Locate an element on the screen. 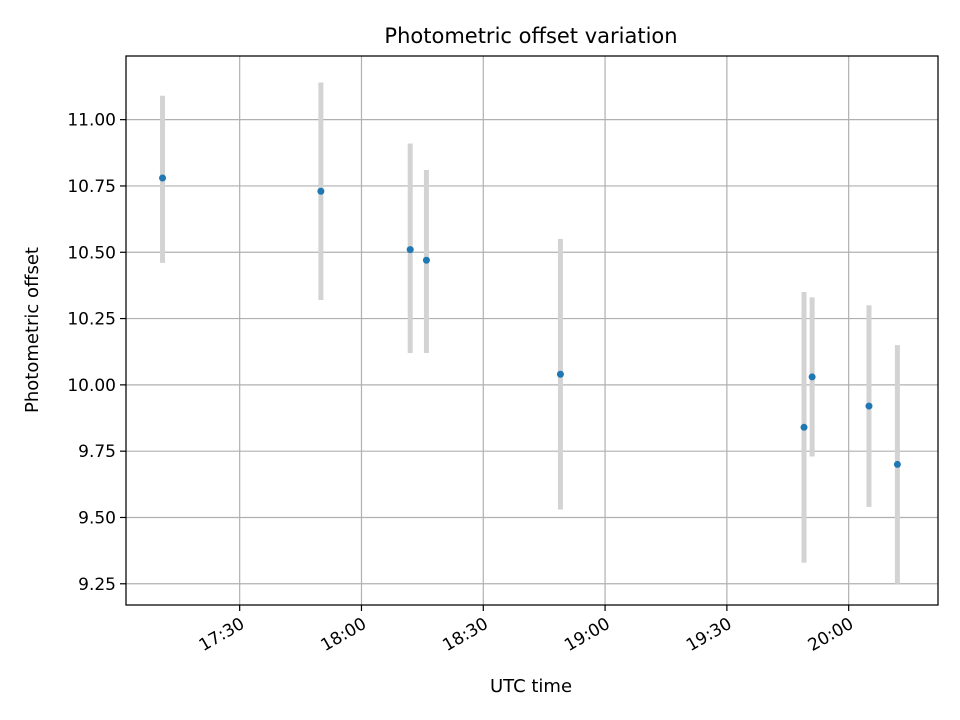 The image size is (960, 720). y-tick-label: 10.75 is located at coordinates (91, 187).